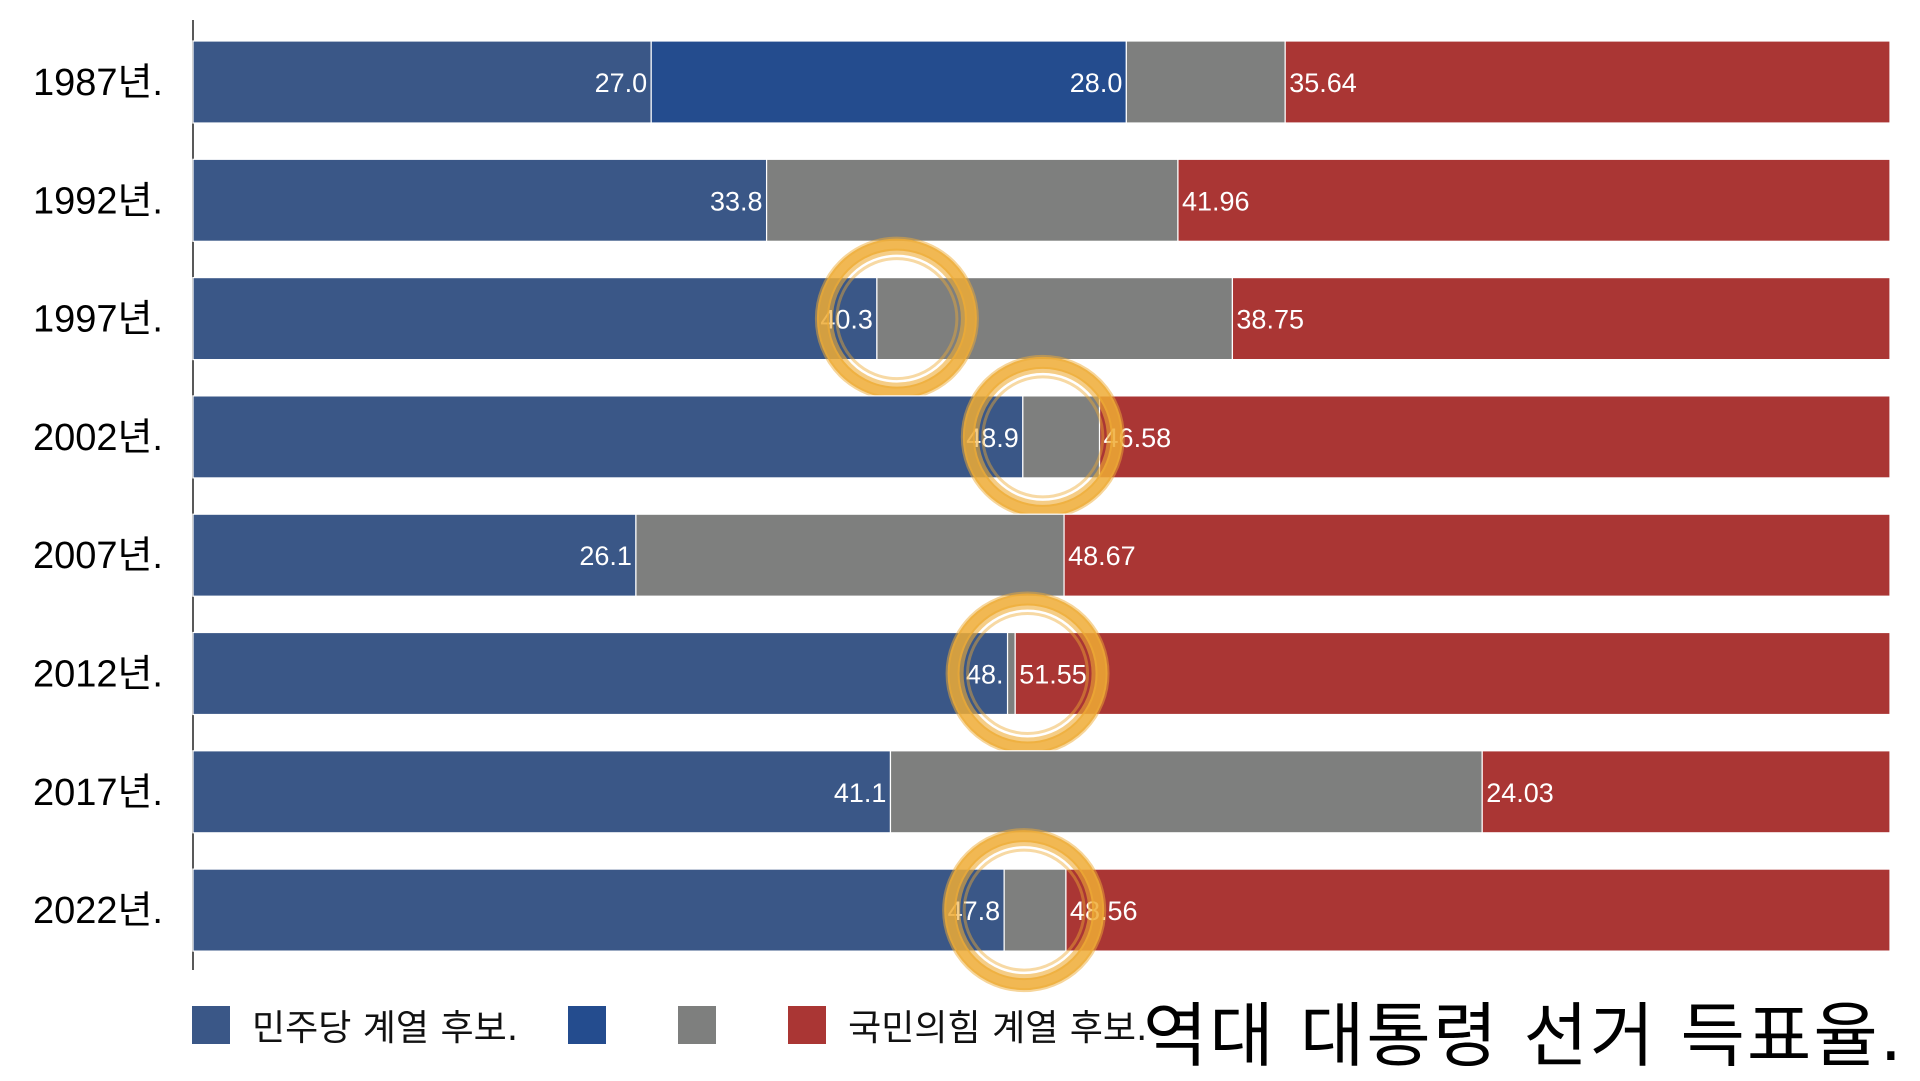 The image size is (1920, 1081). What do you see at coordinates (98, 83) in the screenshot?
I see `y-tick-label: 1987년.` at bounding box center [98, 83].